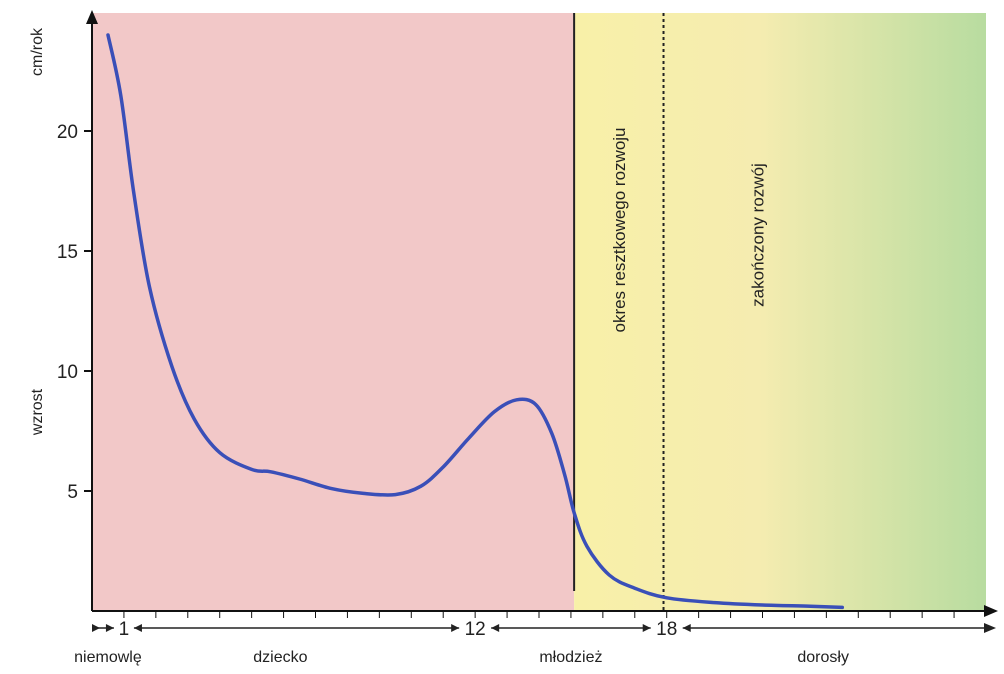 The image size is (1004, 674). I want to click on phase-labels: niemowlę dziecko młodzież dorosły, so click(461, 657).